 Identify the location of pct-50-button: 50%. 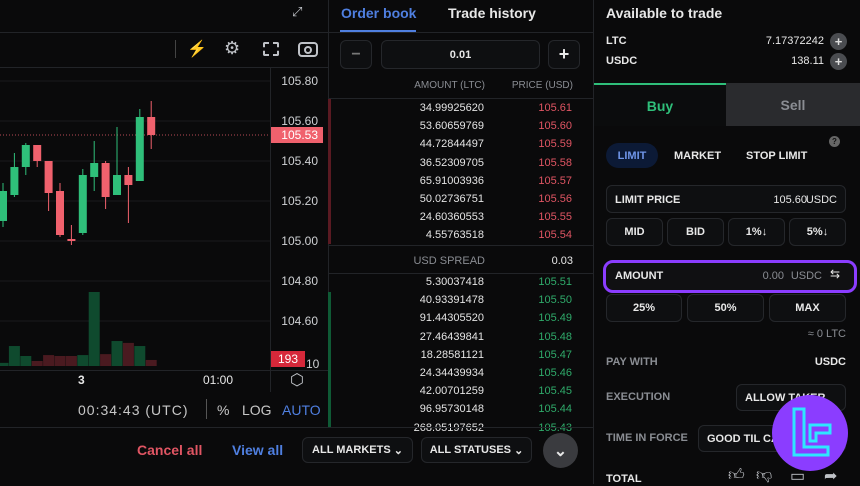
(725, 308).